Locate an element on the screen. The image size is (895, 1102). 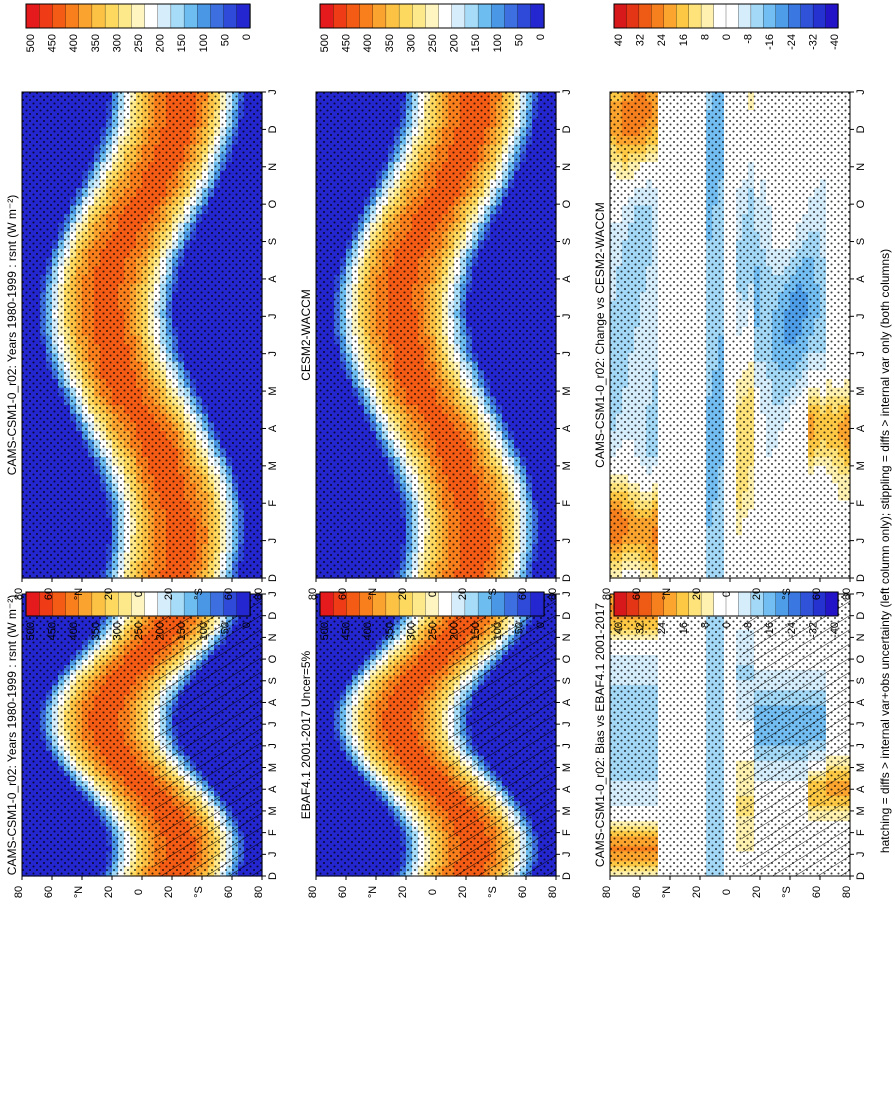
hatching-overlay is located at coordinates (208, 735).